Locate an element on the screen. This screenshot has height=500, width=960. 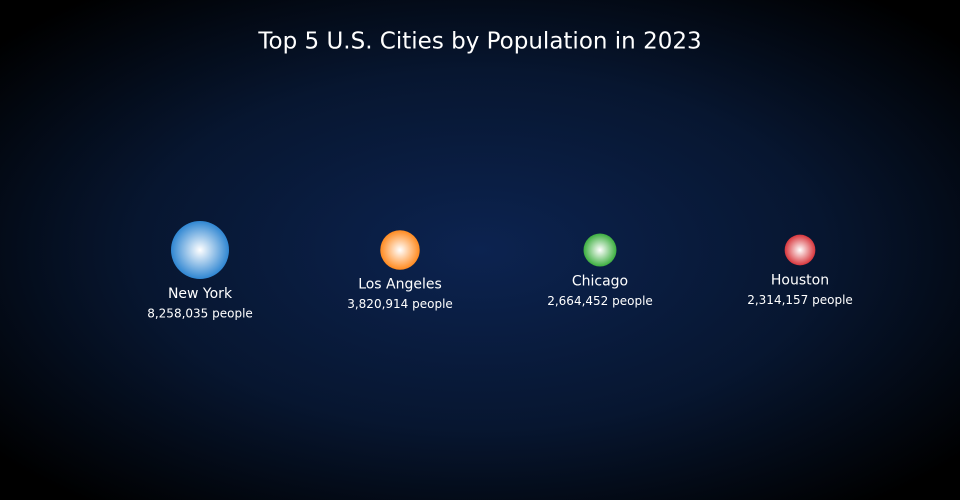
city-label: Chicago is located at coordinates (600, 281).